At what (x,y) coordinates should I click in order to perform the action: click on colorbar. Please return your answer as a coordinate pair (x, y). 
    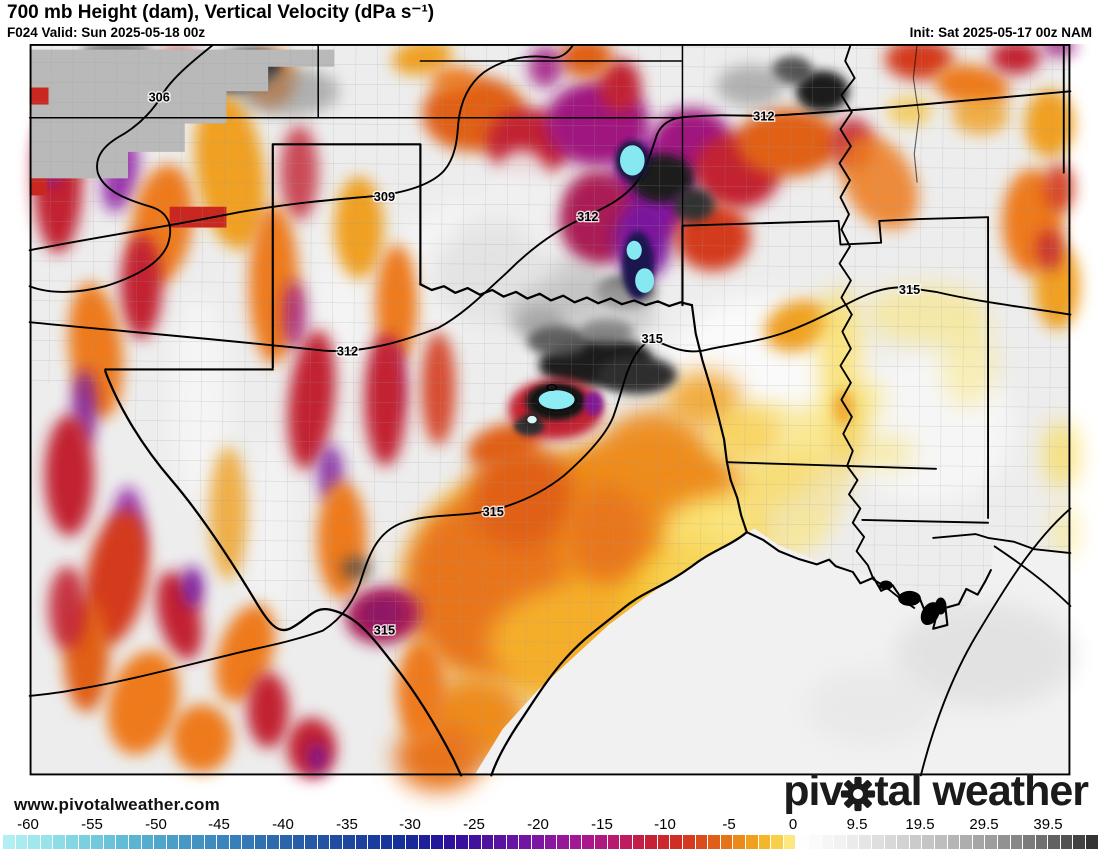
    Looking at the image, I should click on (550, 842).